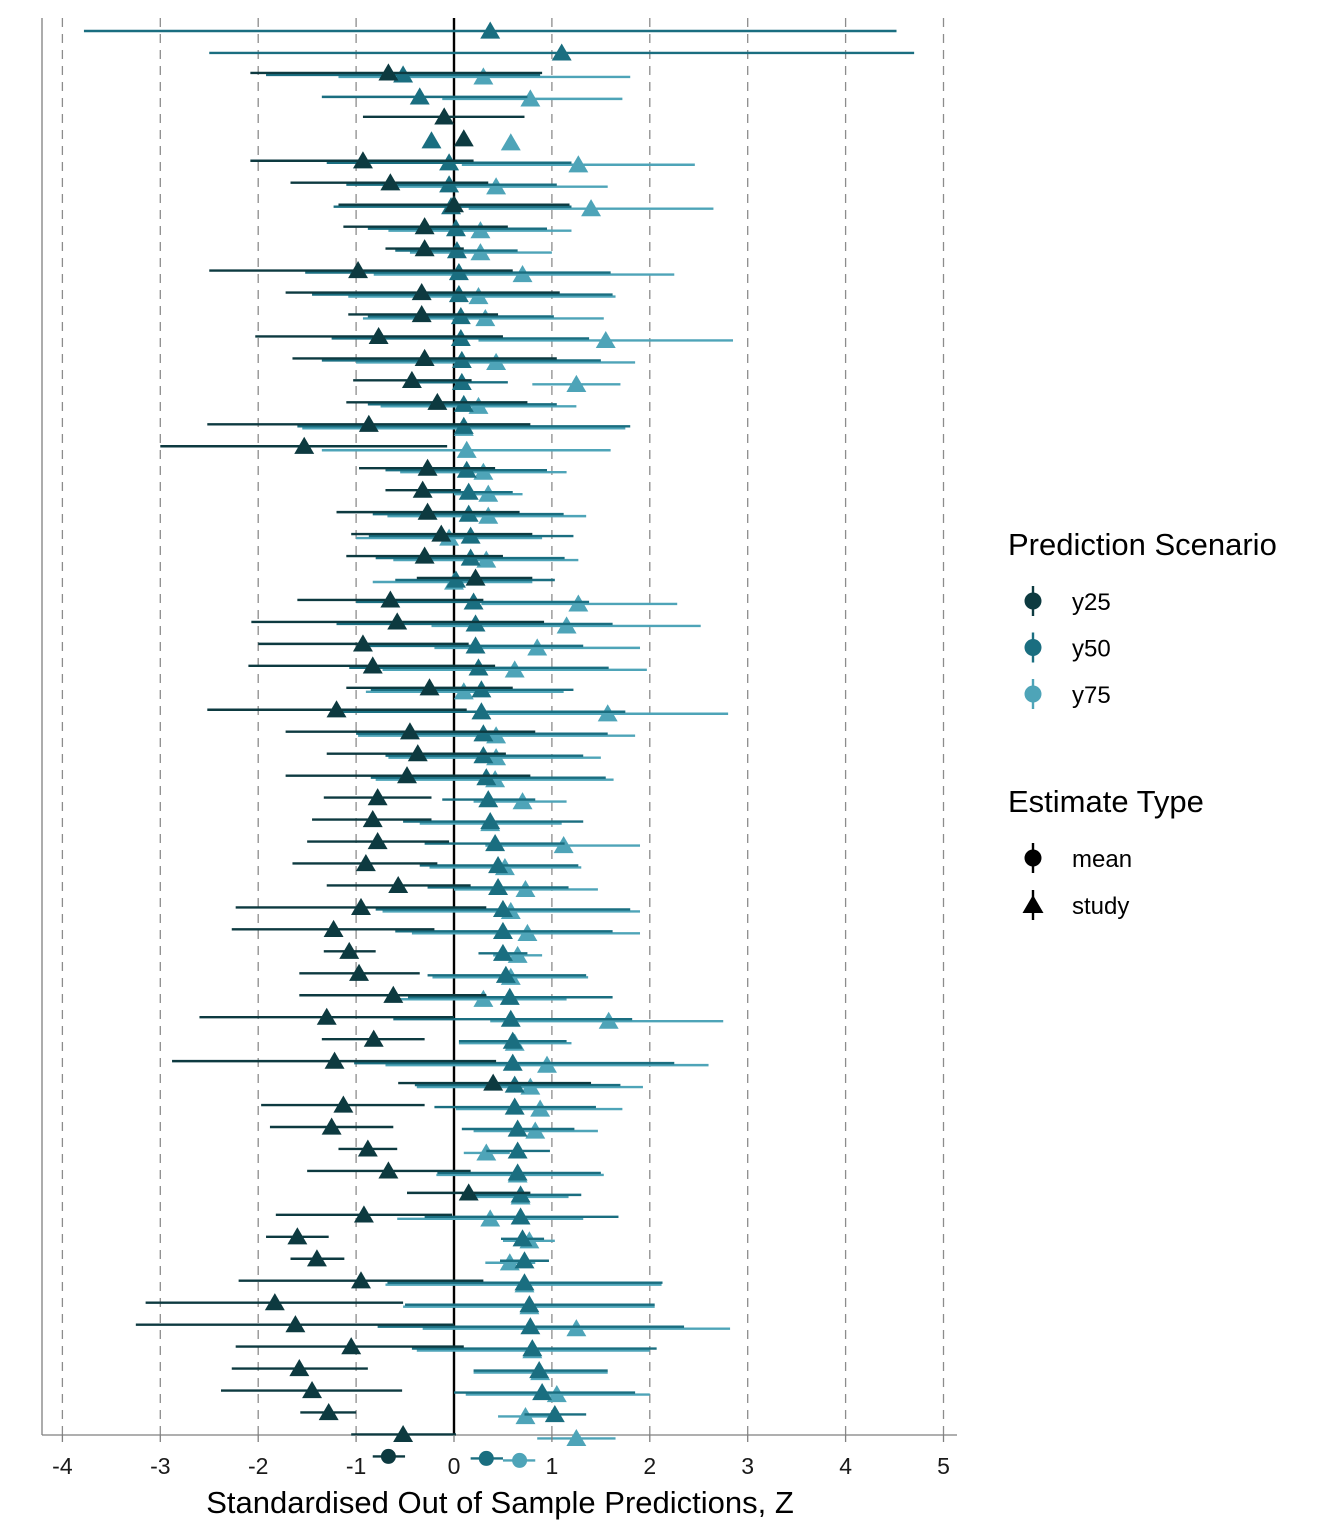 This screenshot has height=1536, width=1344. Describe the element at coordinates (649, 1466) in the screenshot. I see `x-tick-label: 2` at that location.